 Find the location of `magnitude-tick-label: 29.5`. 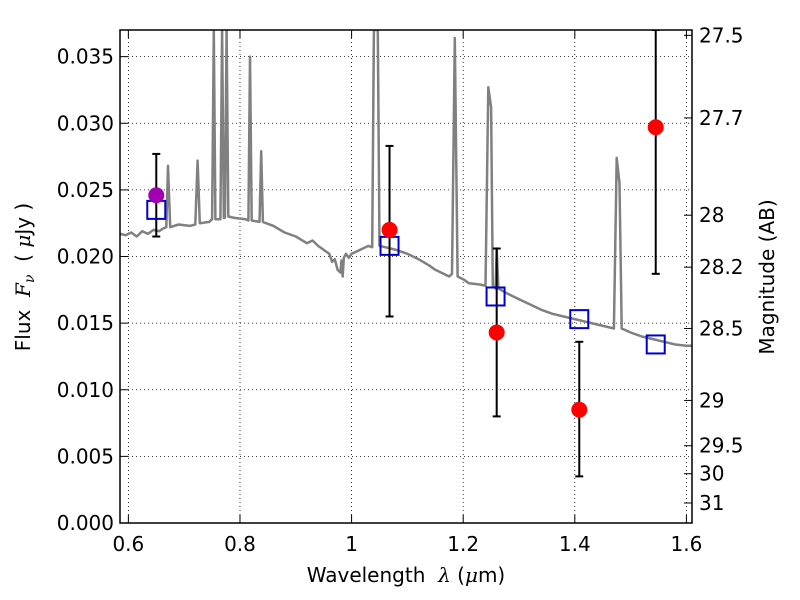

magnitude-tick-label: 29.5 is located at coordinates (721, 446).